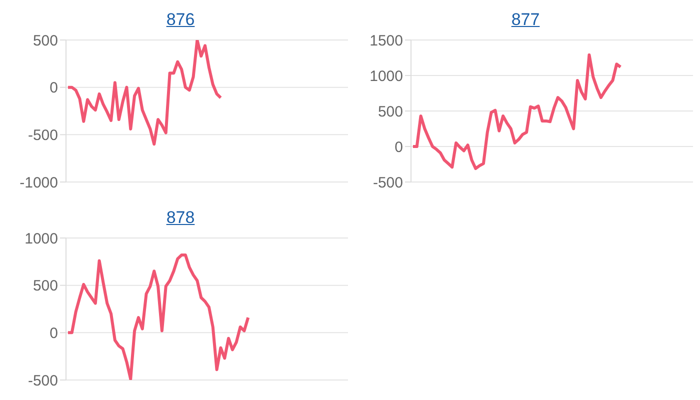 Image resolution: width=700 pixels, height=400 pixels. I want to click on y-tick-label: -1000, so click(39, 183).